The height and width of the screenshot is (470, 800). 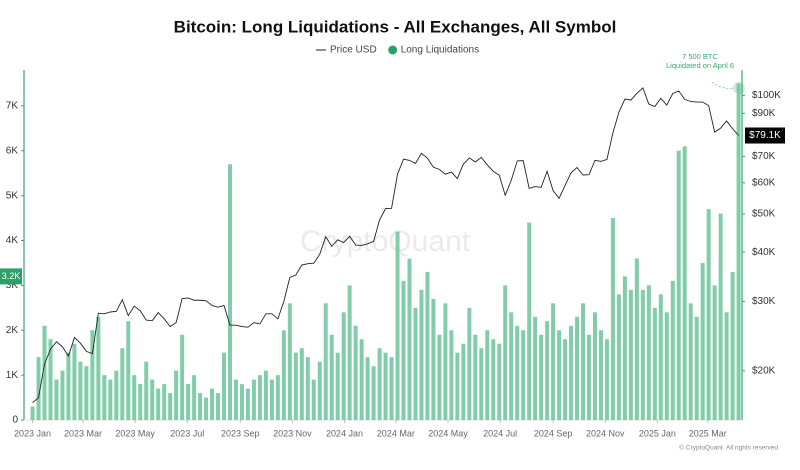 I want to click on x-tick-label: 2023 Jul, so click(x=187, y=433).